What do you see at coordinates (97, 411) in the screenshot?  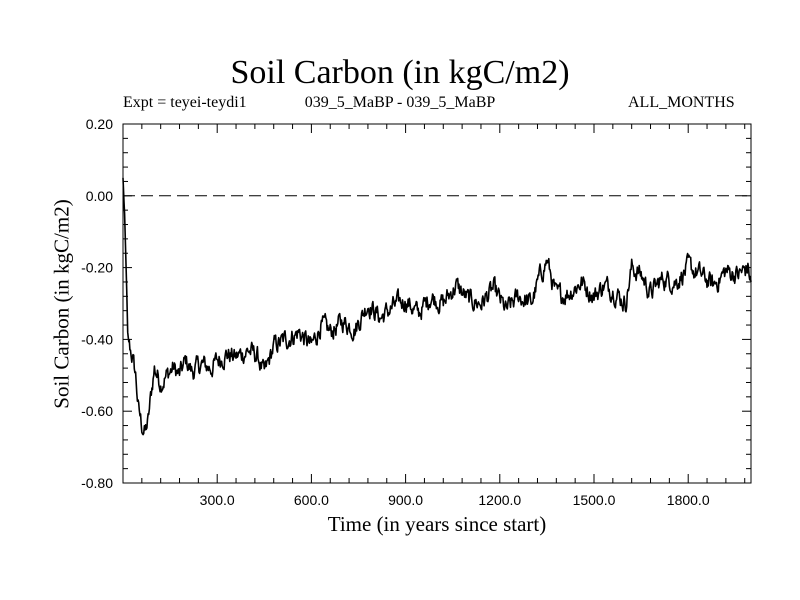 I see `y-tick-label: -0.60` at bounding box center [97, 411].